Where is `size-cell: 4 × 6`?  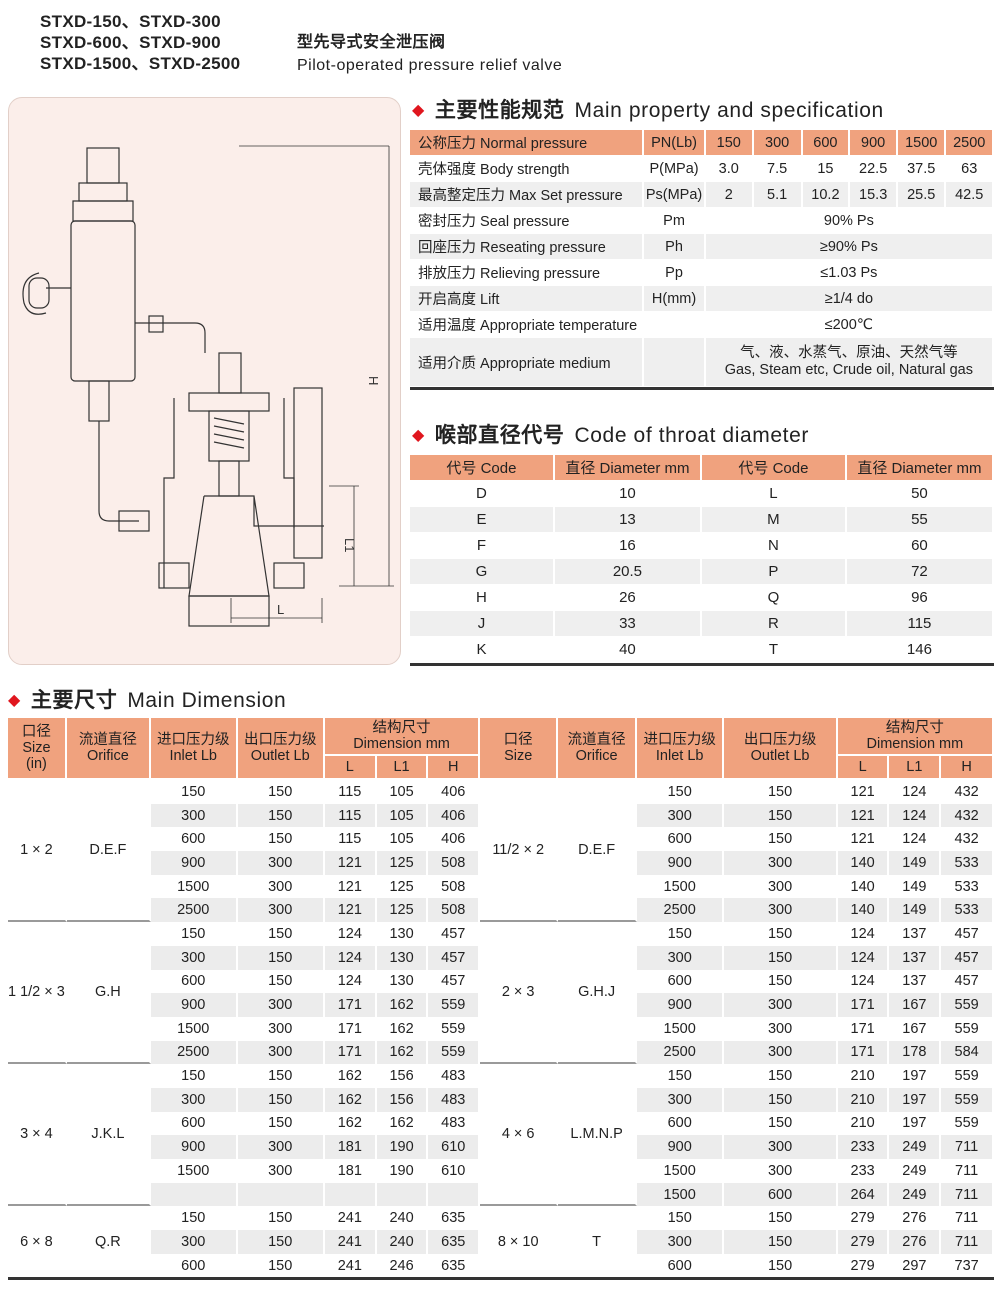
size-cell: 4 × 6 is located at coordinates (519, 1135).